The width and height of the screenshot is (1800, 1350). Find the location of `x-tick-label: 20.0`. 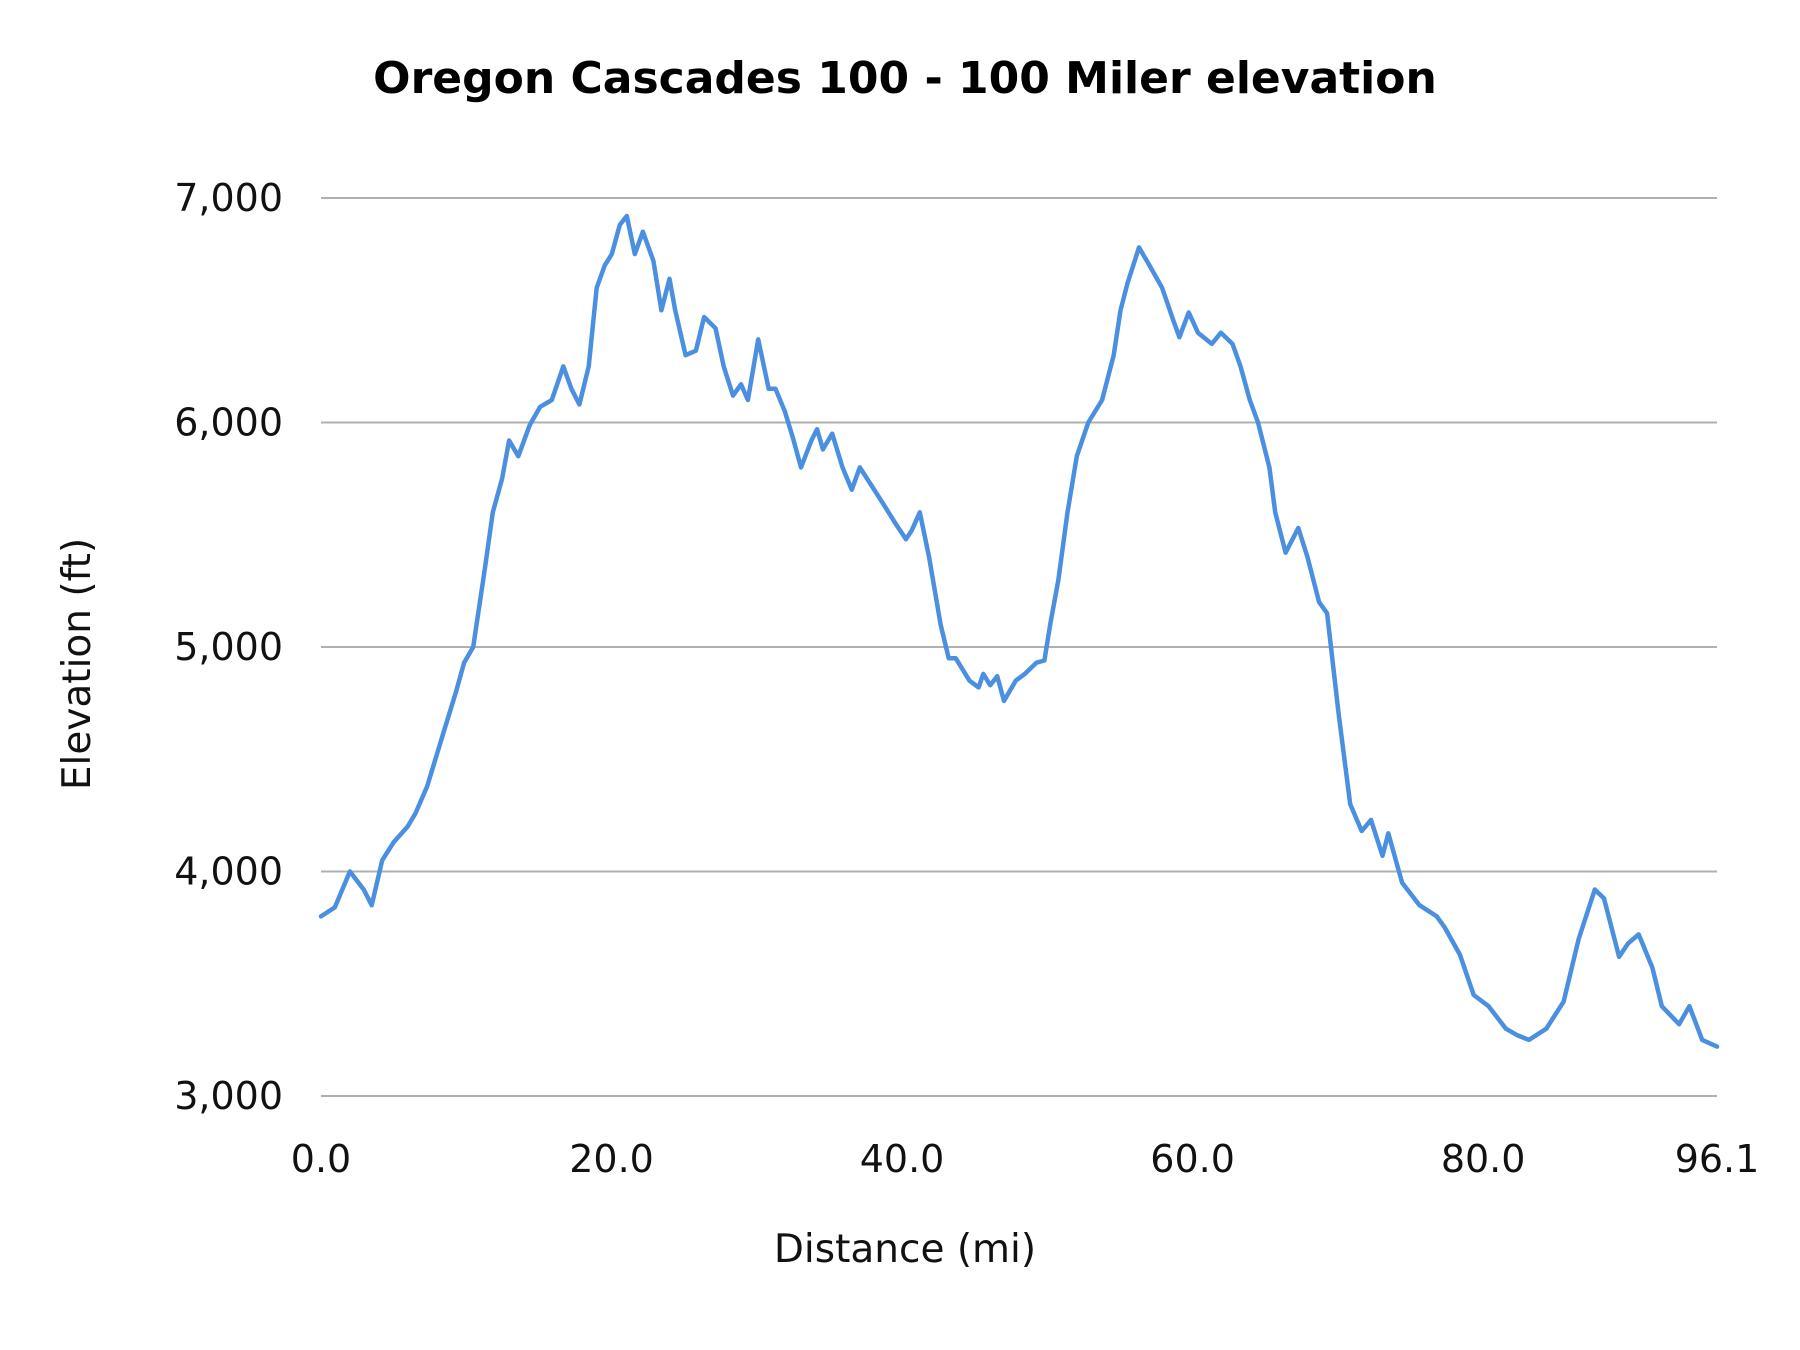

x-tick-label: 20.0 is located at coordinates (611, 1159).